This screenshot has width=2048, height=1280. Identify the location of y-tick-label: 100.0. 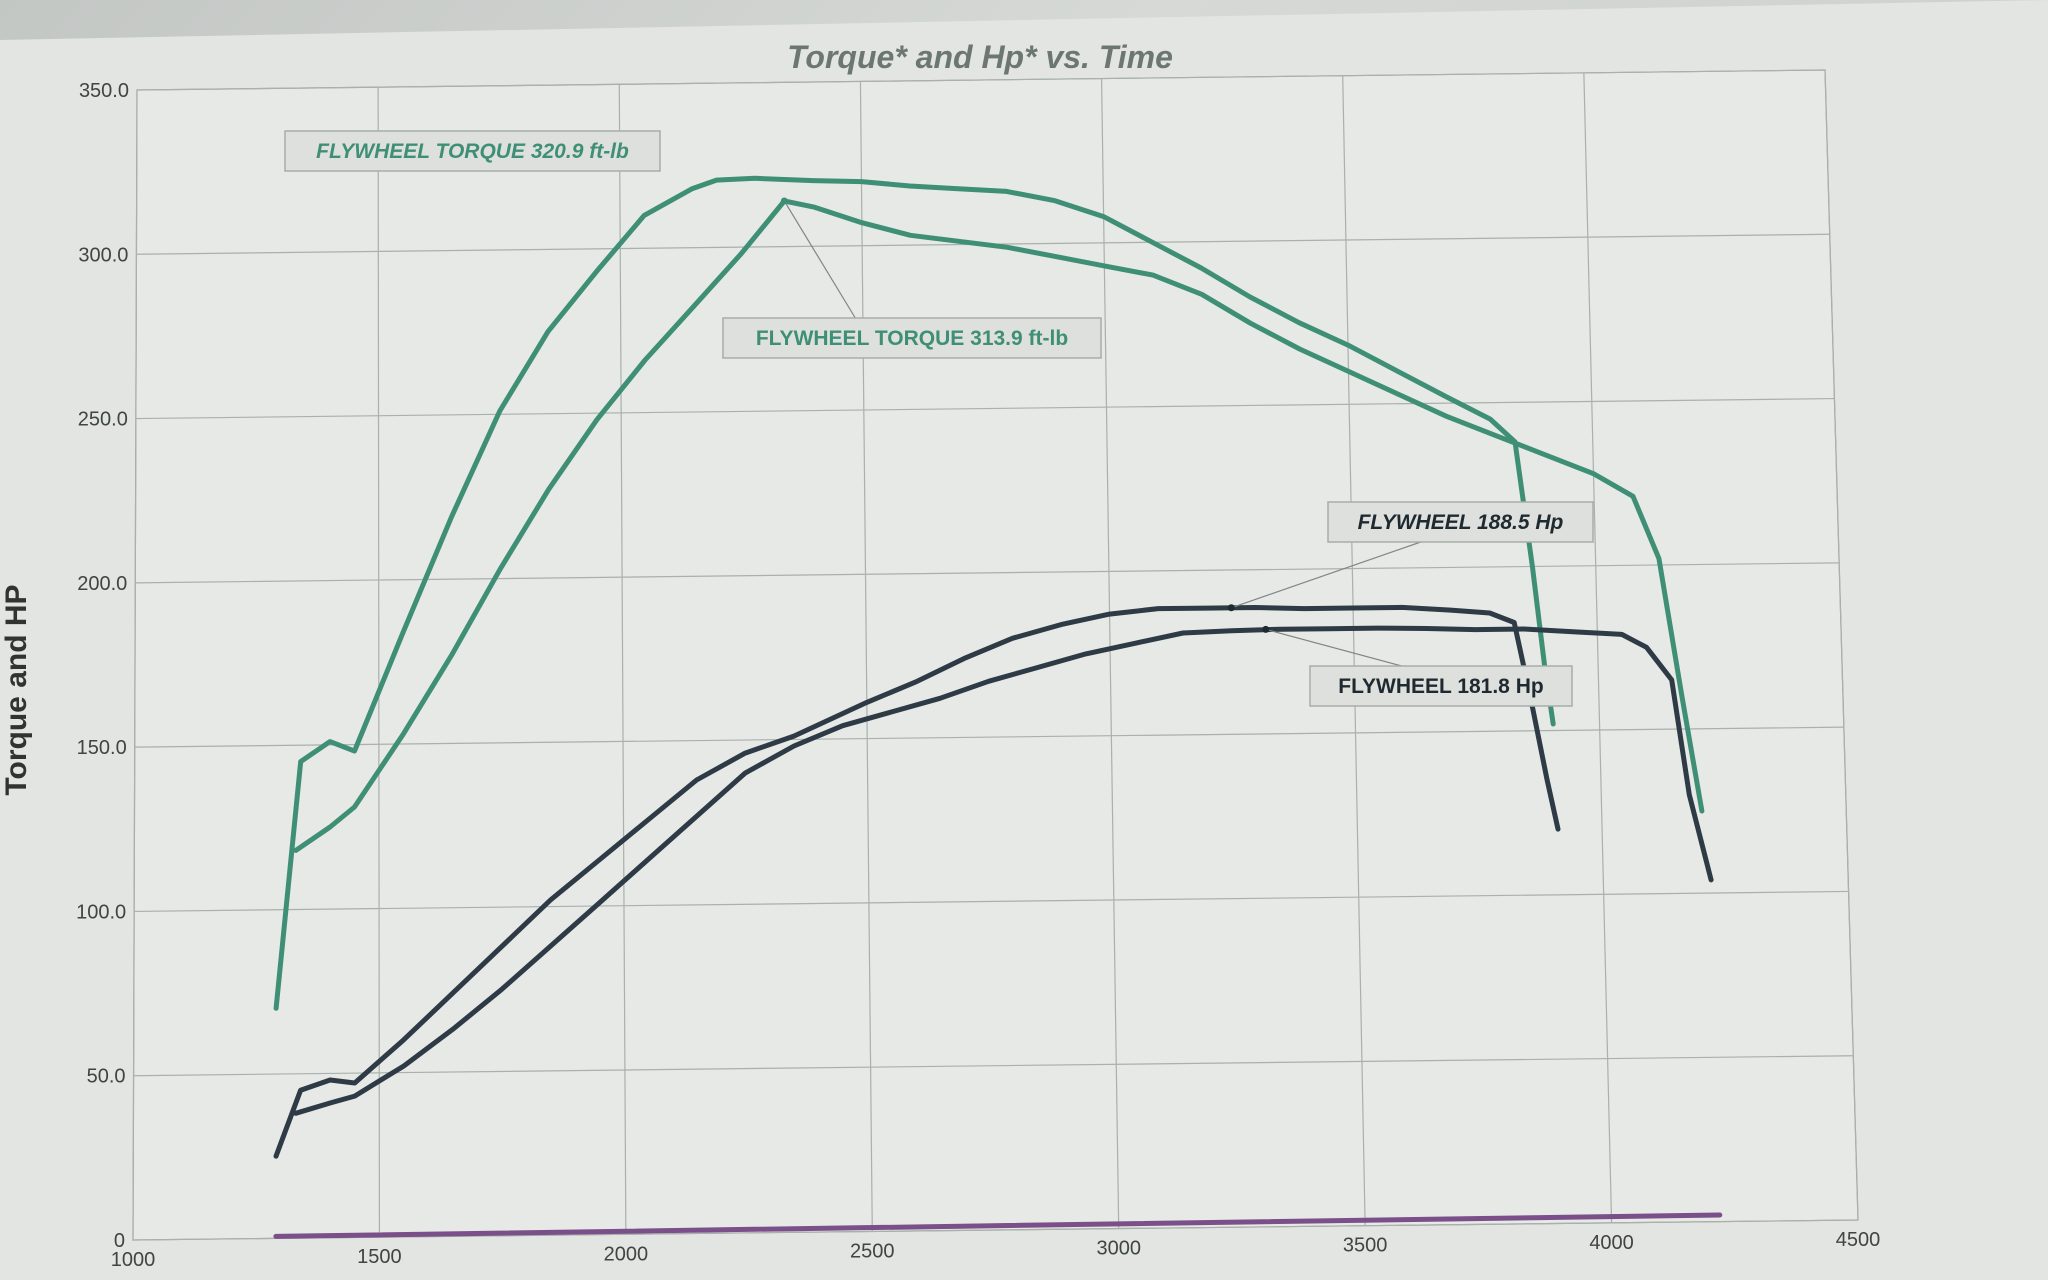
(101, 912).